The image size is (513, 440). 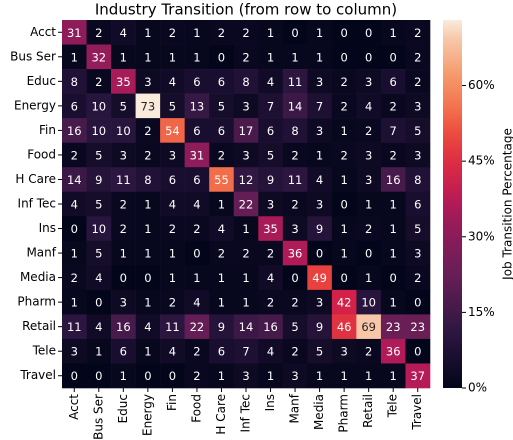 What do you see at coordinates (481, 161) in the screenshot?
I see `colorbar-tick-label: 45%` at bounding box center [481, 161].